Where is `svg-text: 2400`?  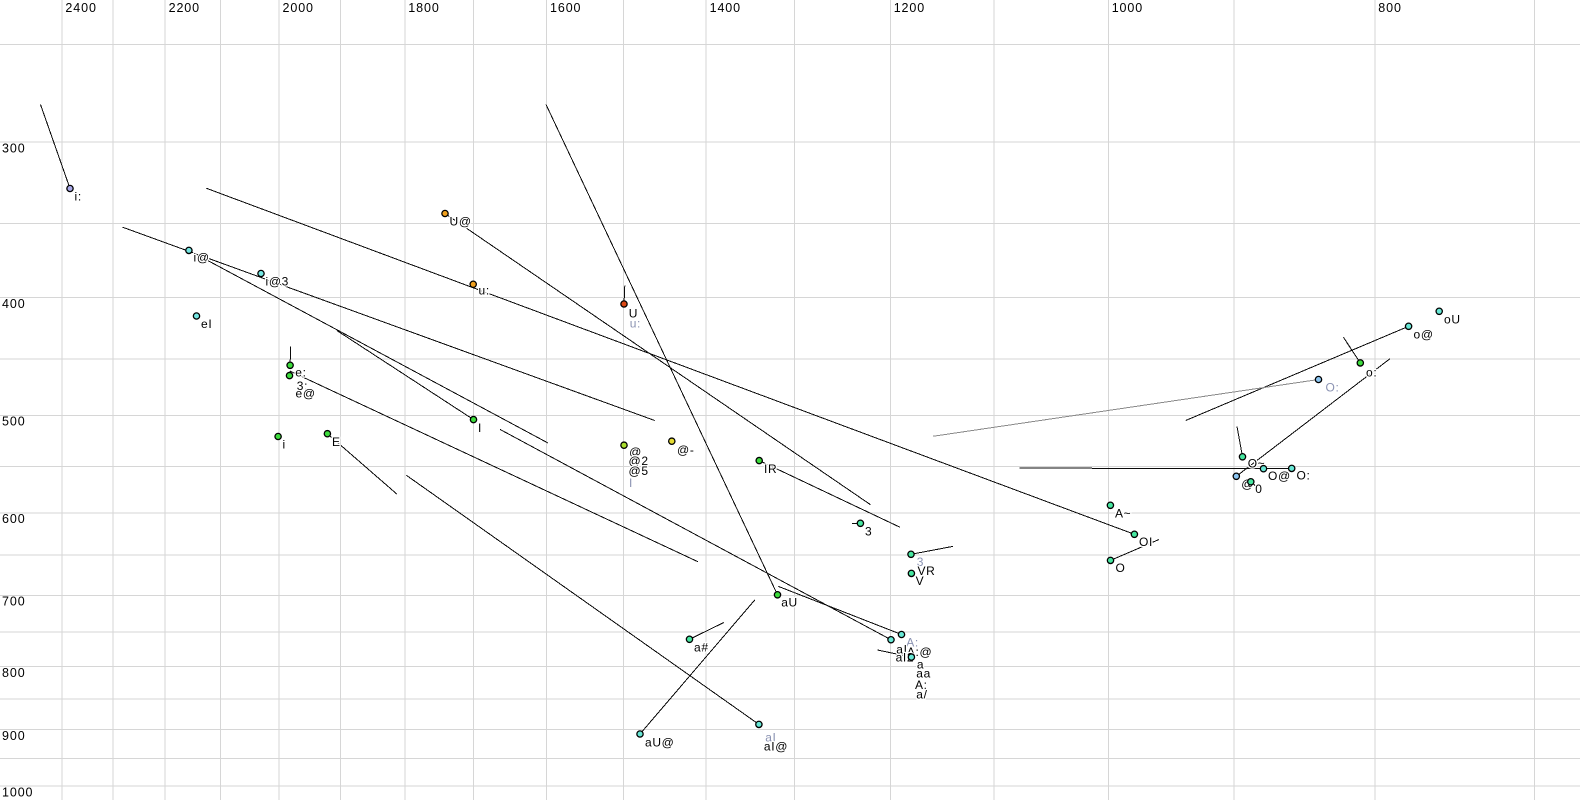 svg-text: 2400 is located at coordinates (80, 8).